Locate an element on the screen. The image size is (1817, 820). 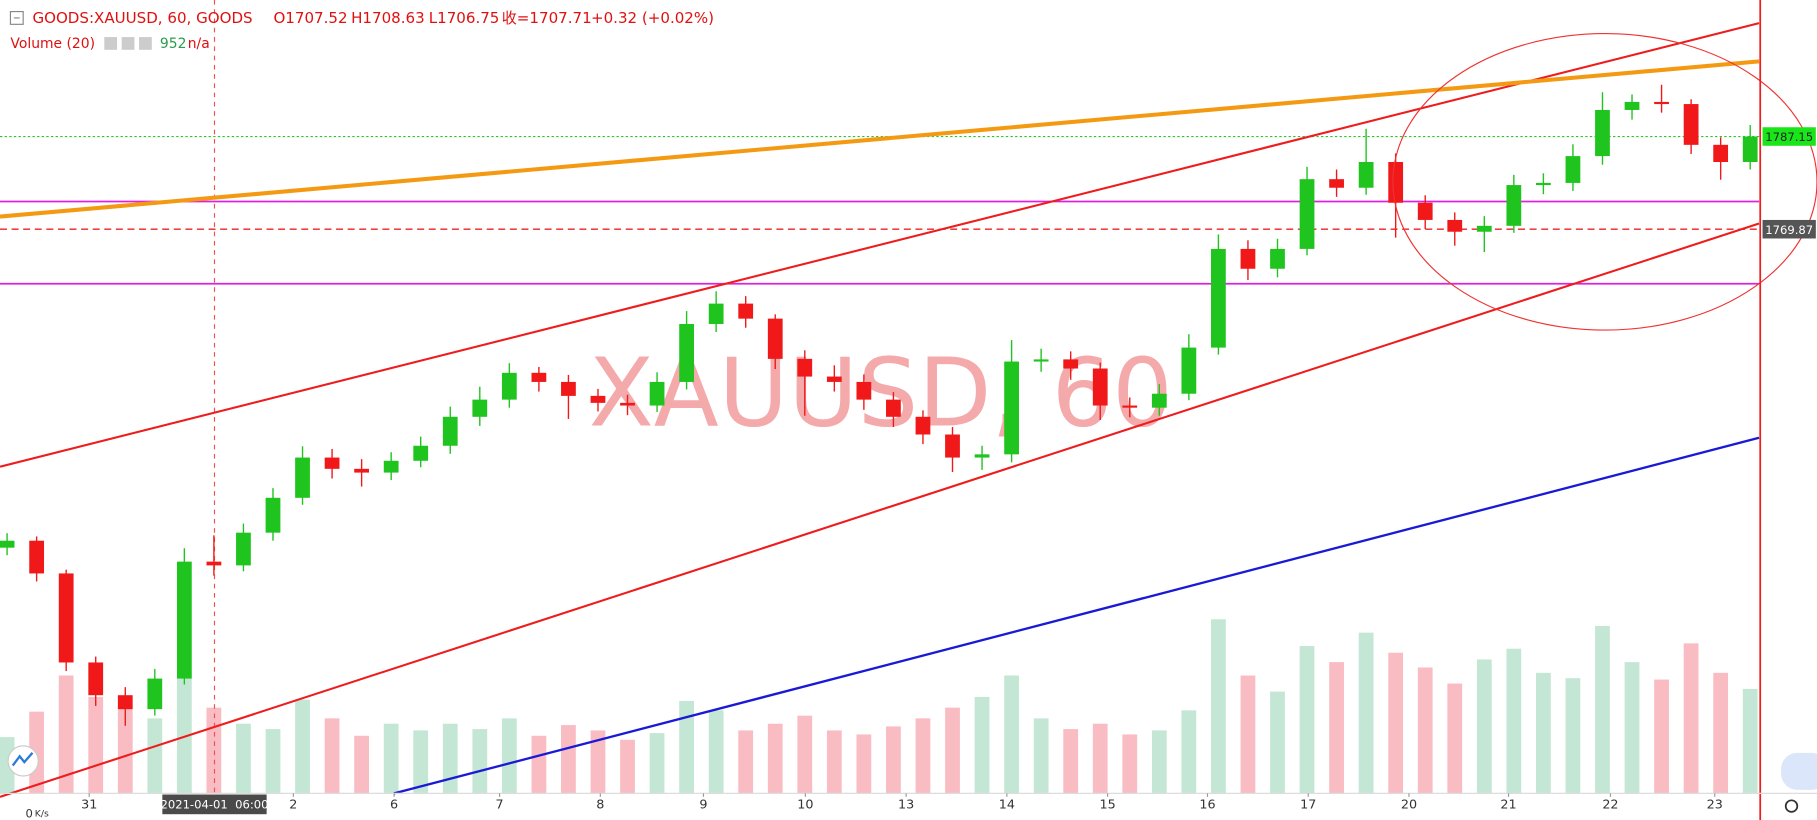
ellipse is located at coordinates (1604, 182).